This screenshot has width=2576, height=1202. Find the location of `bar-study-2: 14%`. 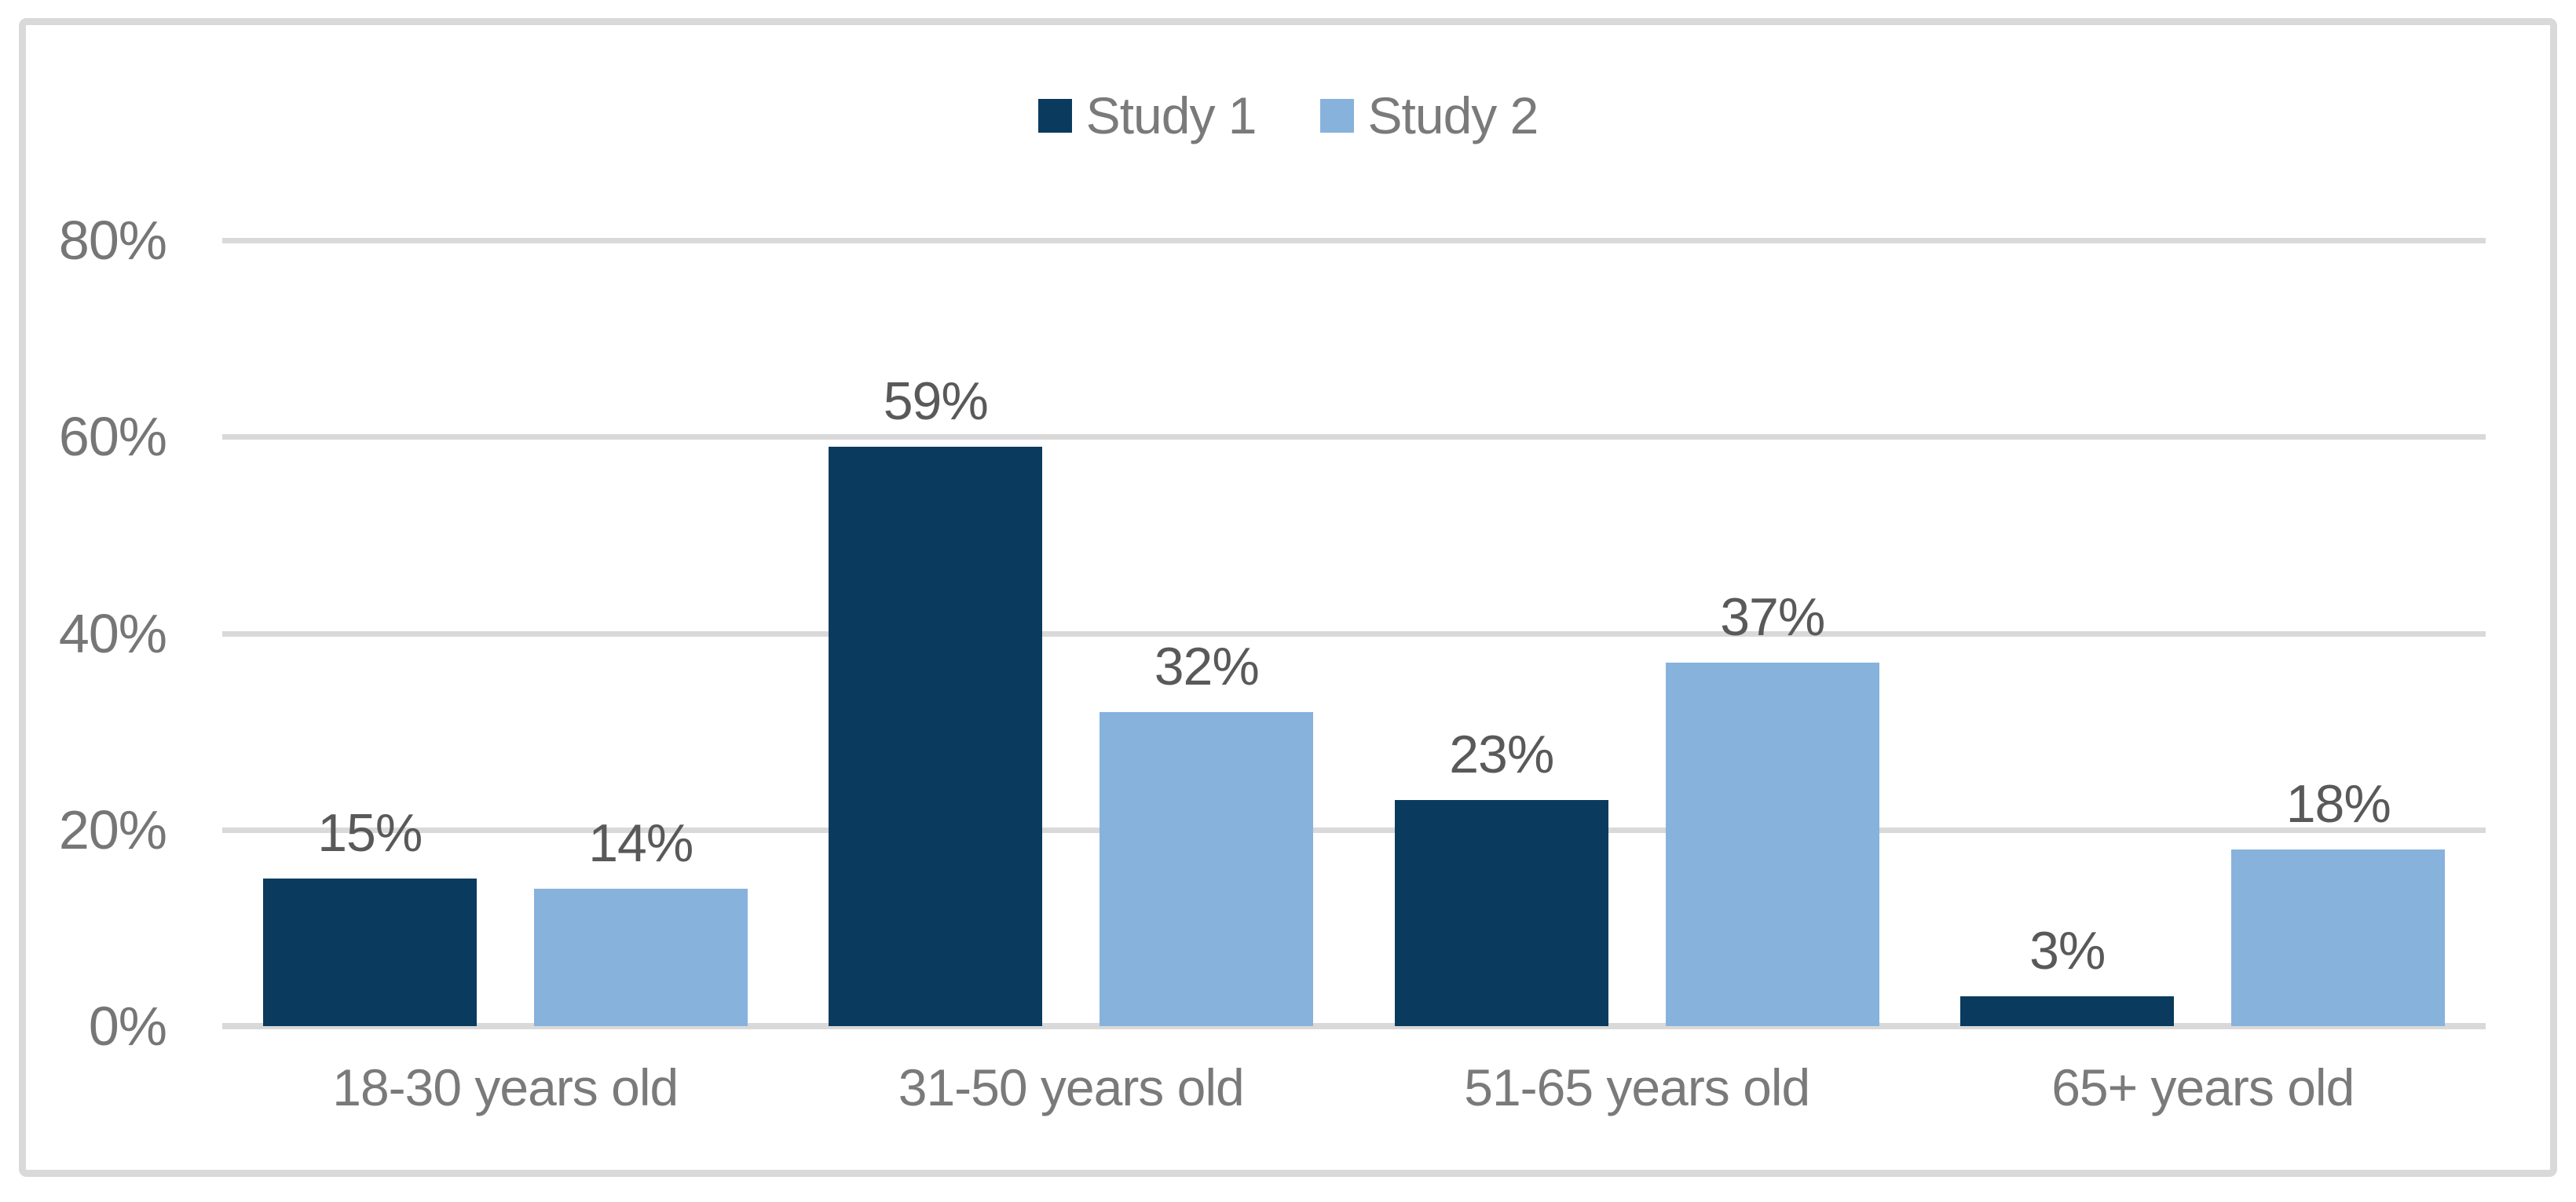

bar-study-2: 14% is located at coordinates (641, 921).